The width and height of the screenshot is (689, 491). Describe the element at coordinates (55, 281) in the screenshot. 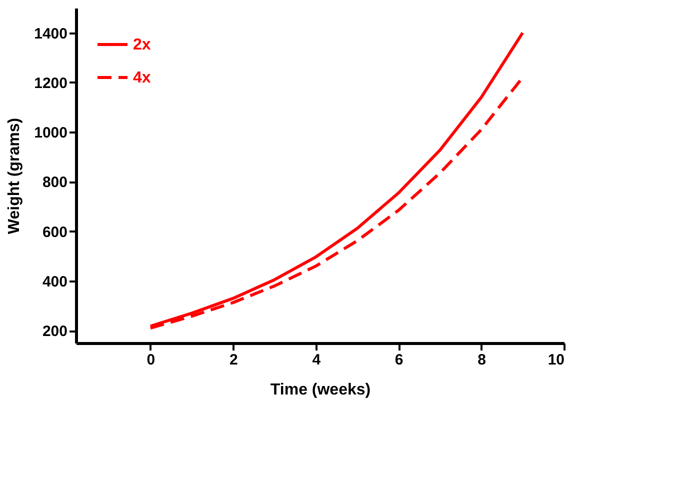

I see `y-tick-label: 400` at that location.